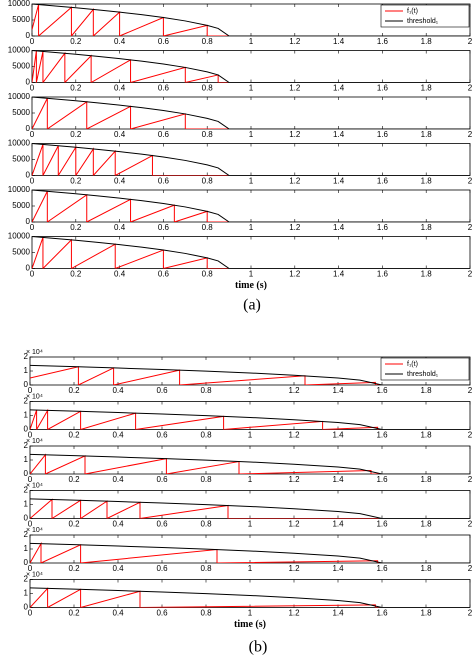  Describe the element at coordinates (258, 647) in the screenshot. I see `caption: (b)` at that location.